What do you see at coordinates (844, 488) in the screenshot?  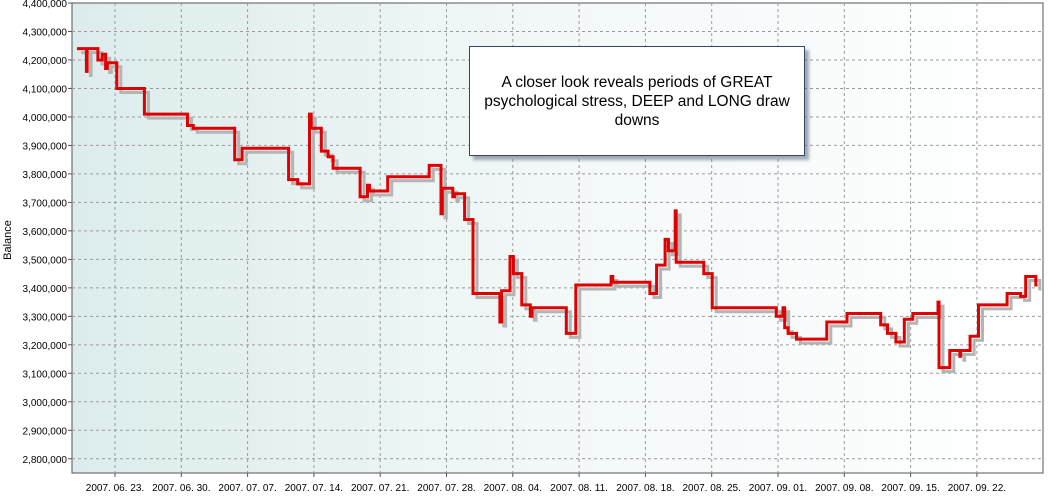 I see `x-tick-label: 2007. 09. 08.` at bounding box center [844, 488].